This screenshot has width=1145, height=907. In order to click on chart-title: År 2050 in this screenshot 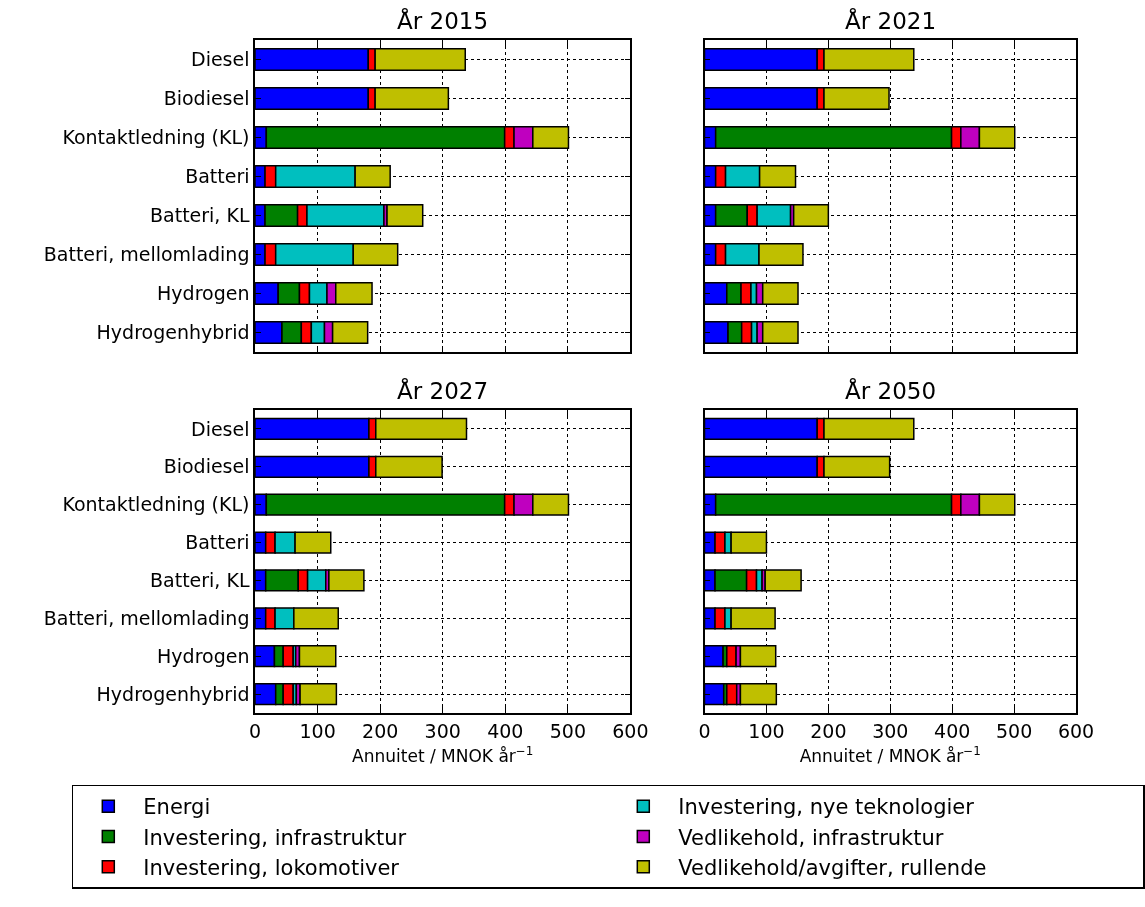, I will do `click(891, 390)`.